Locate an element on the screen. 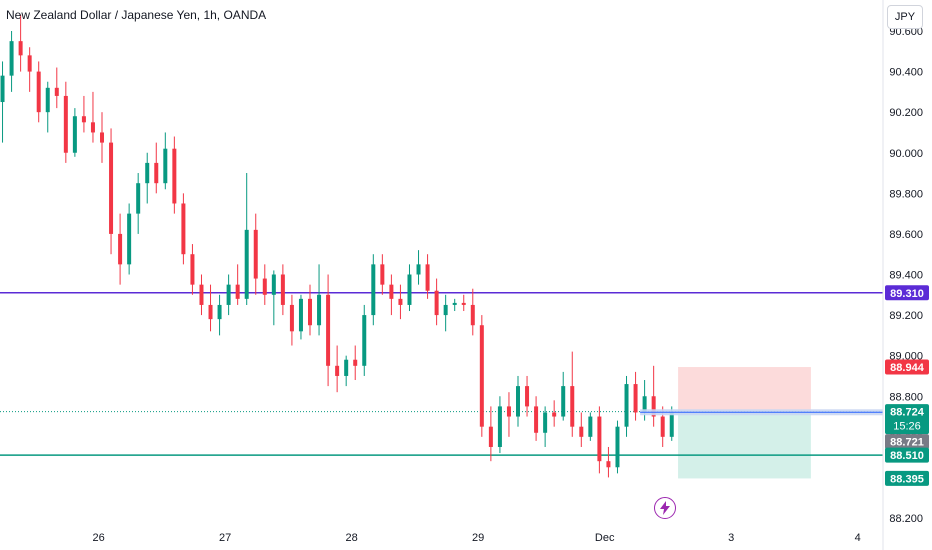  y-tick-label: 90.000 is located at coordinates (906, 154).